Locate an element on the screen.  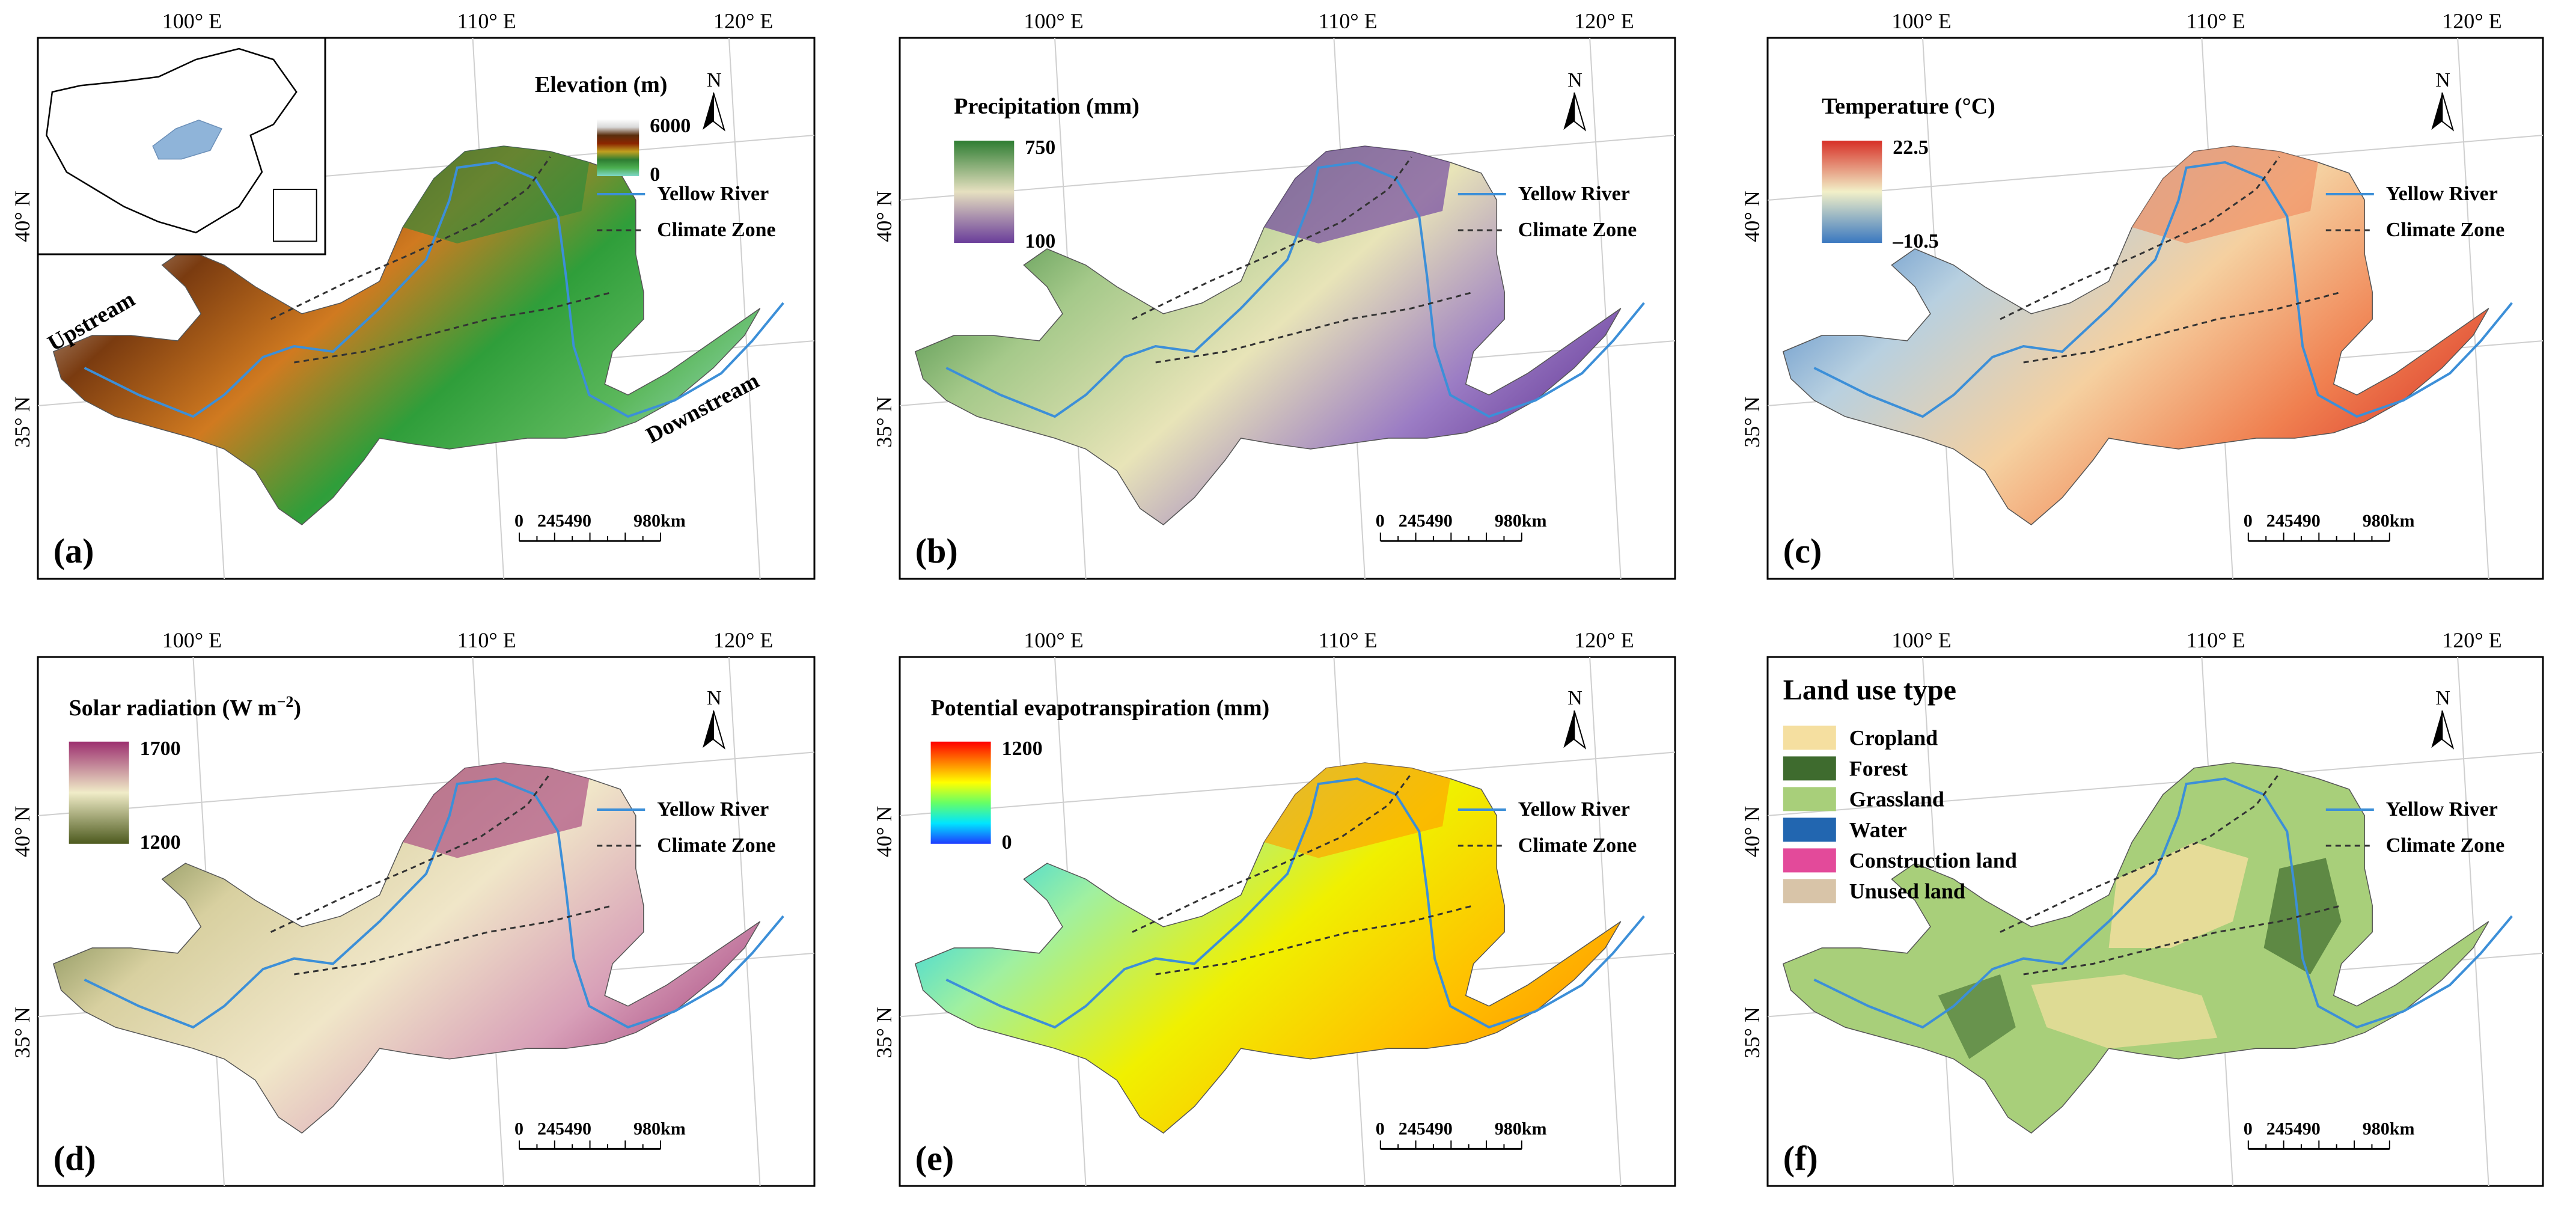
legend-title: Land use type is located at coordinates (1869, 690).